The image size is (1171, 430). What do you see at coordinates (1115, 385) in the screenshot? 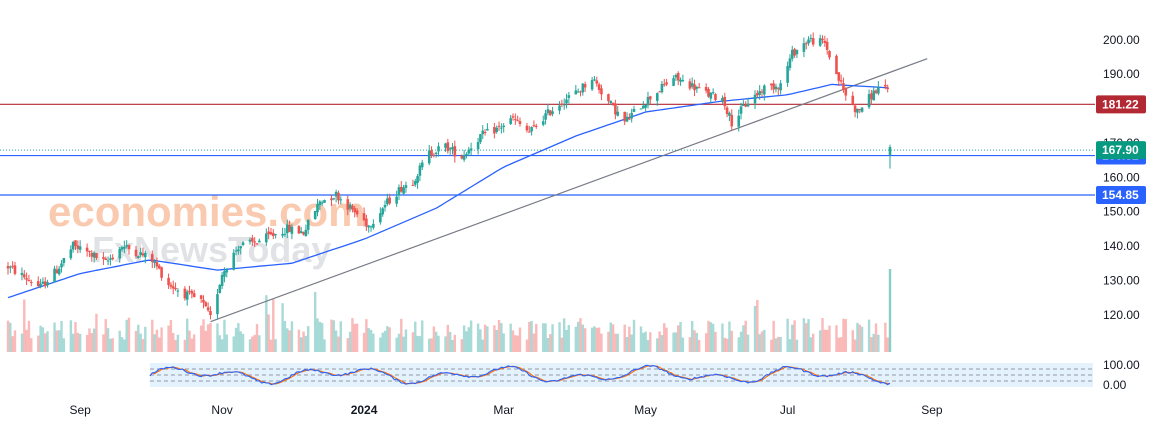
I see `oscillator-tick-label: 0.00` at bounding box center [1115, 385].